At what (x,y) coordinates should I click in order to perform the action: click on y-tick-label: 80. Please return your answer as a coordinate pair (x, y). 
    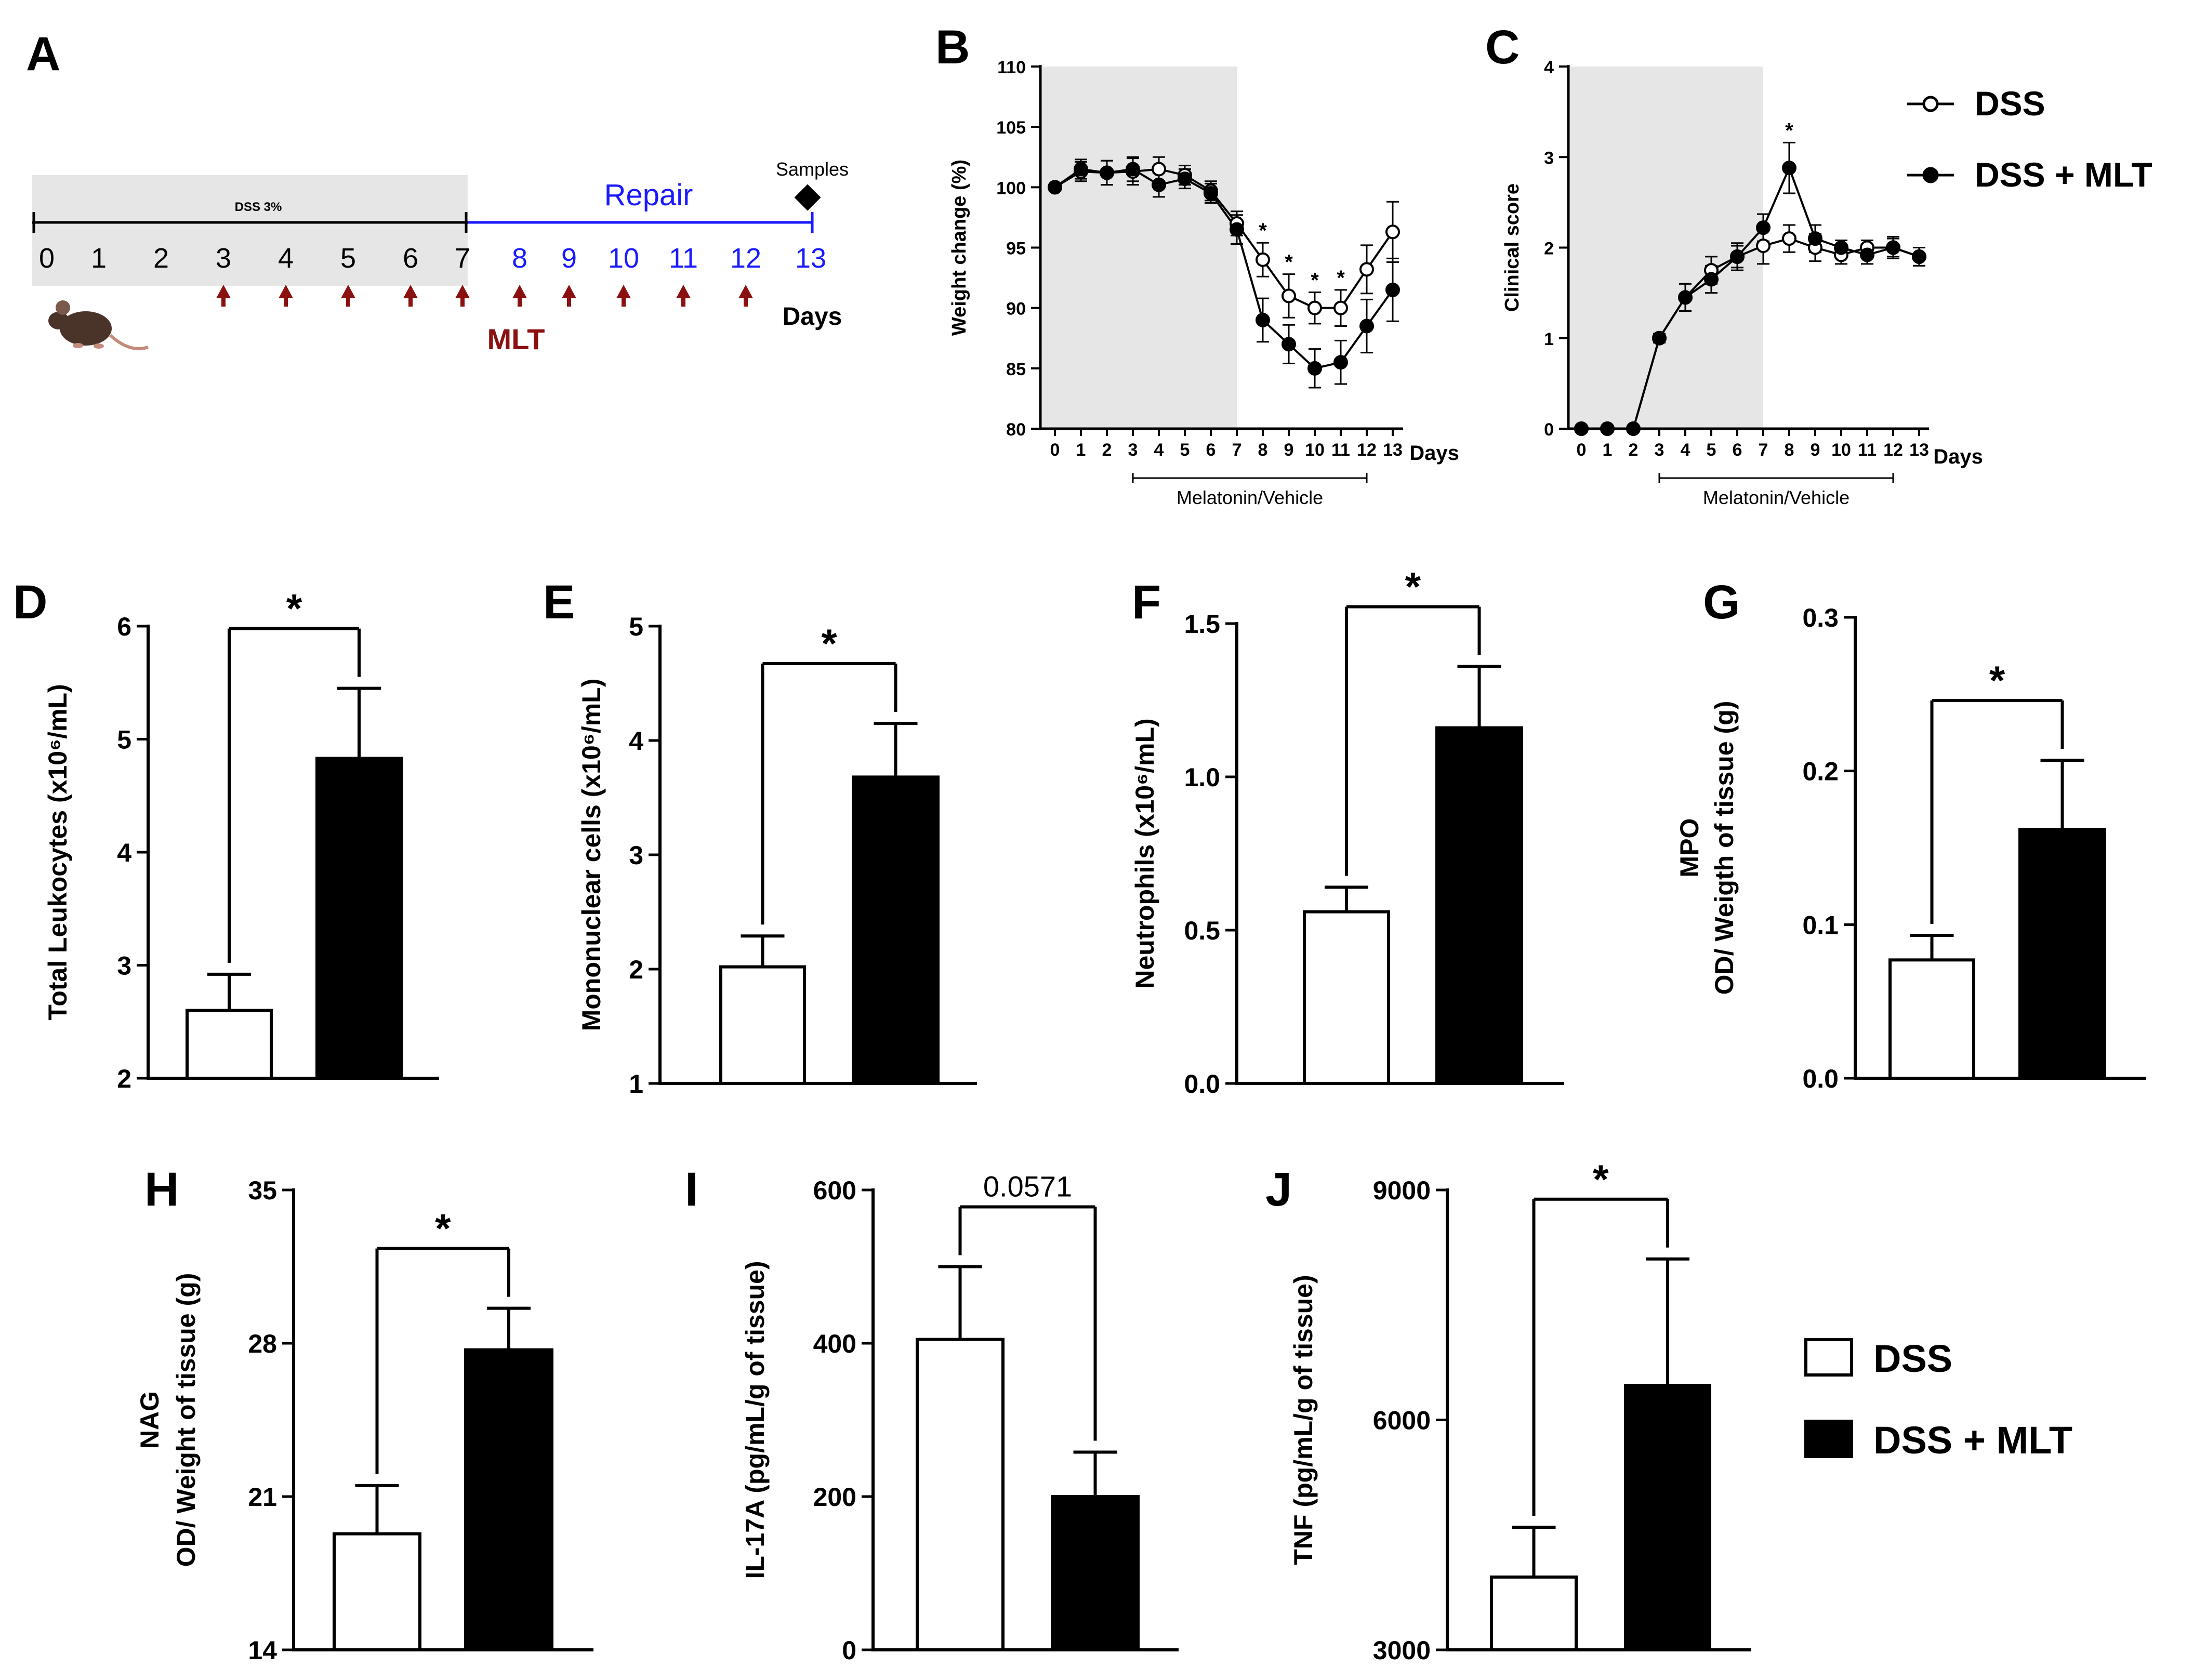
    Looking at the image, I should click on (1016, 430).